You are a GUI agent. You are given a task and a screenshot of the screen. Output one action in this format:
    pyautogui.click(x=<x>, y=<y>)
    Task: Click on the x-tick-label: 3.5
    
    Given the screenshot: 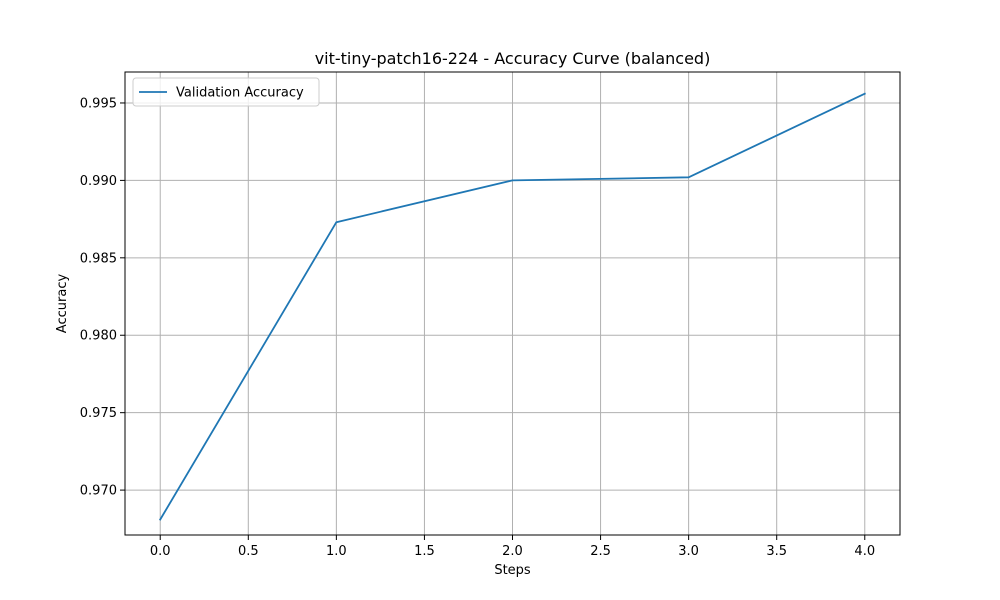 What is the action you would take?
    pyautogui.click(x=776, y=551)
    